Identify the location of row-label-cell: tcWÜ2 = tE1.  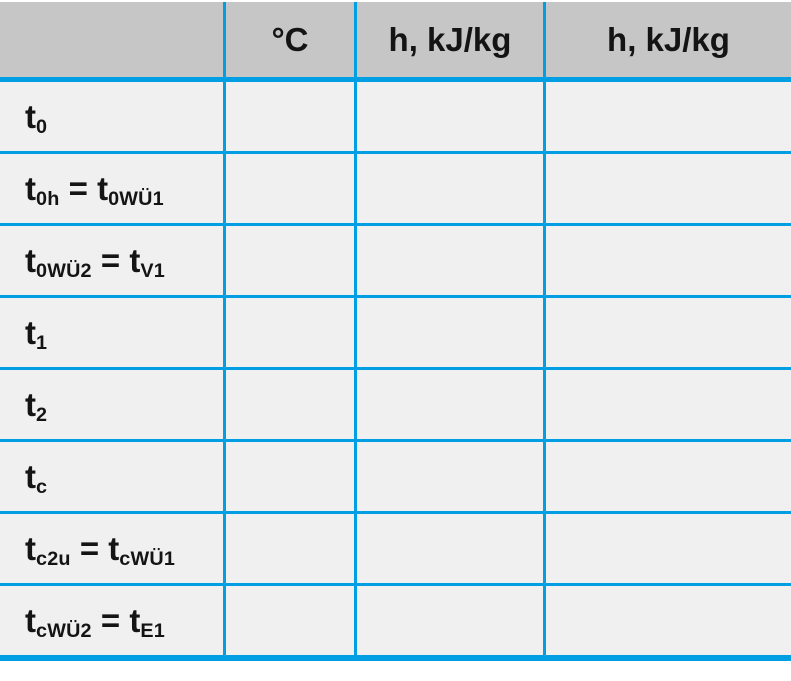
(111, 620).